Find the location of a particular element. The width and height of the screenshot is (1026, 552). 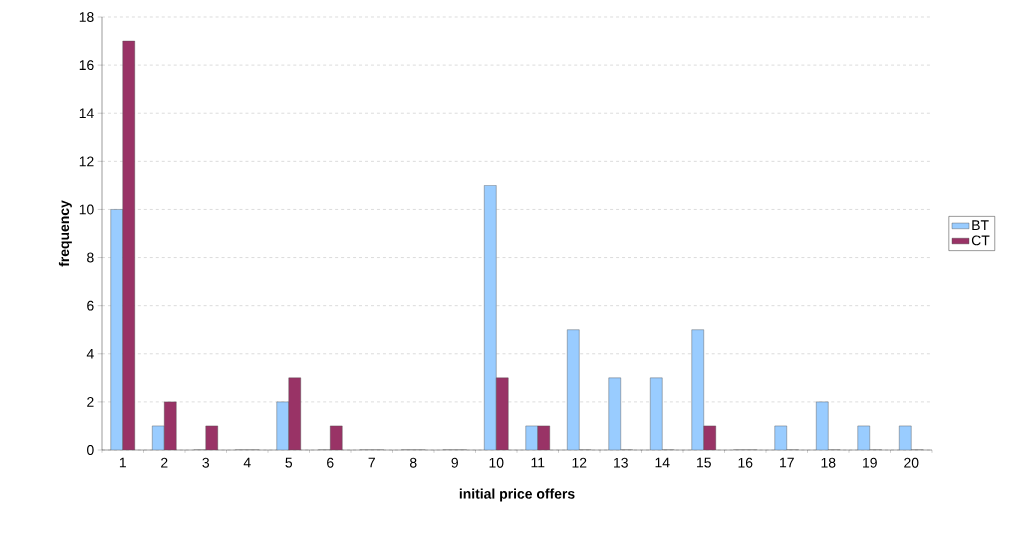

x-tick-label: 13 is located at coordinates (621, 462).